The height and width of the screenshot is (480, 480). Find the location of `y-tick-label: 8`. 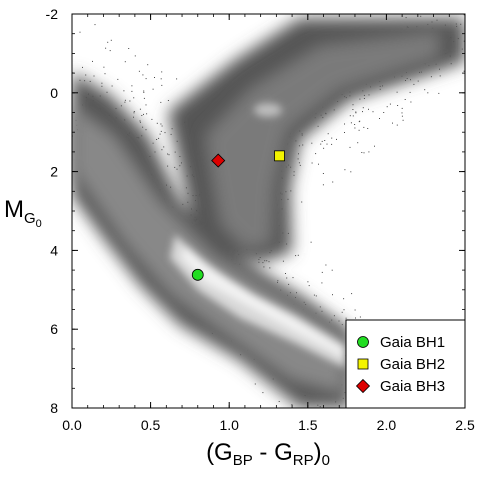

y-tick-label: 8 is located at coordinates (54, 408).